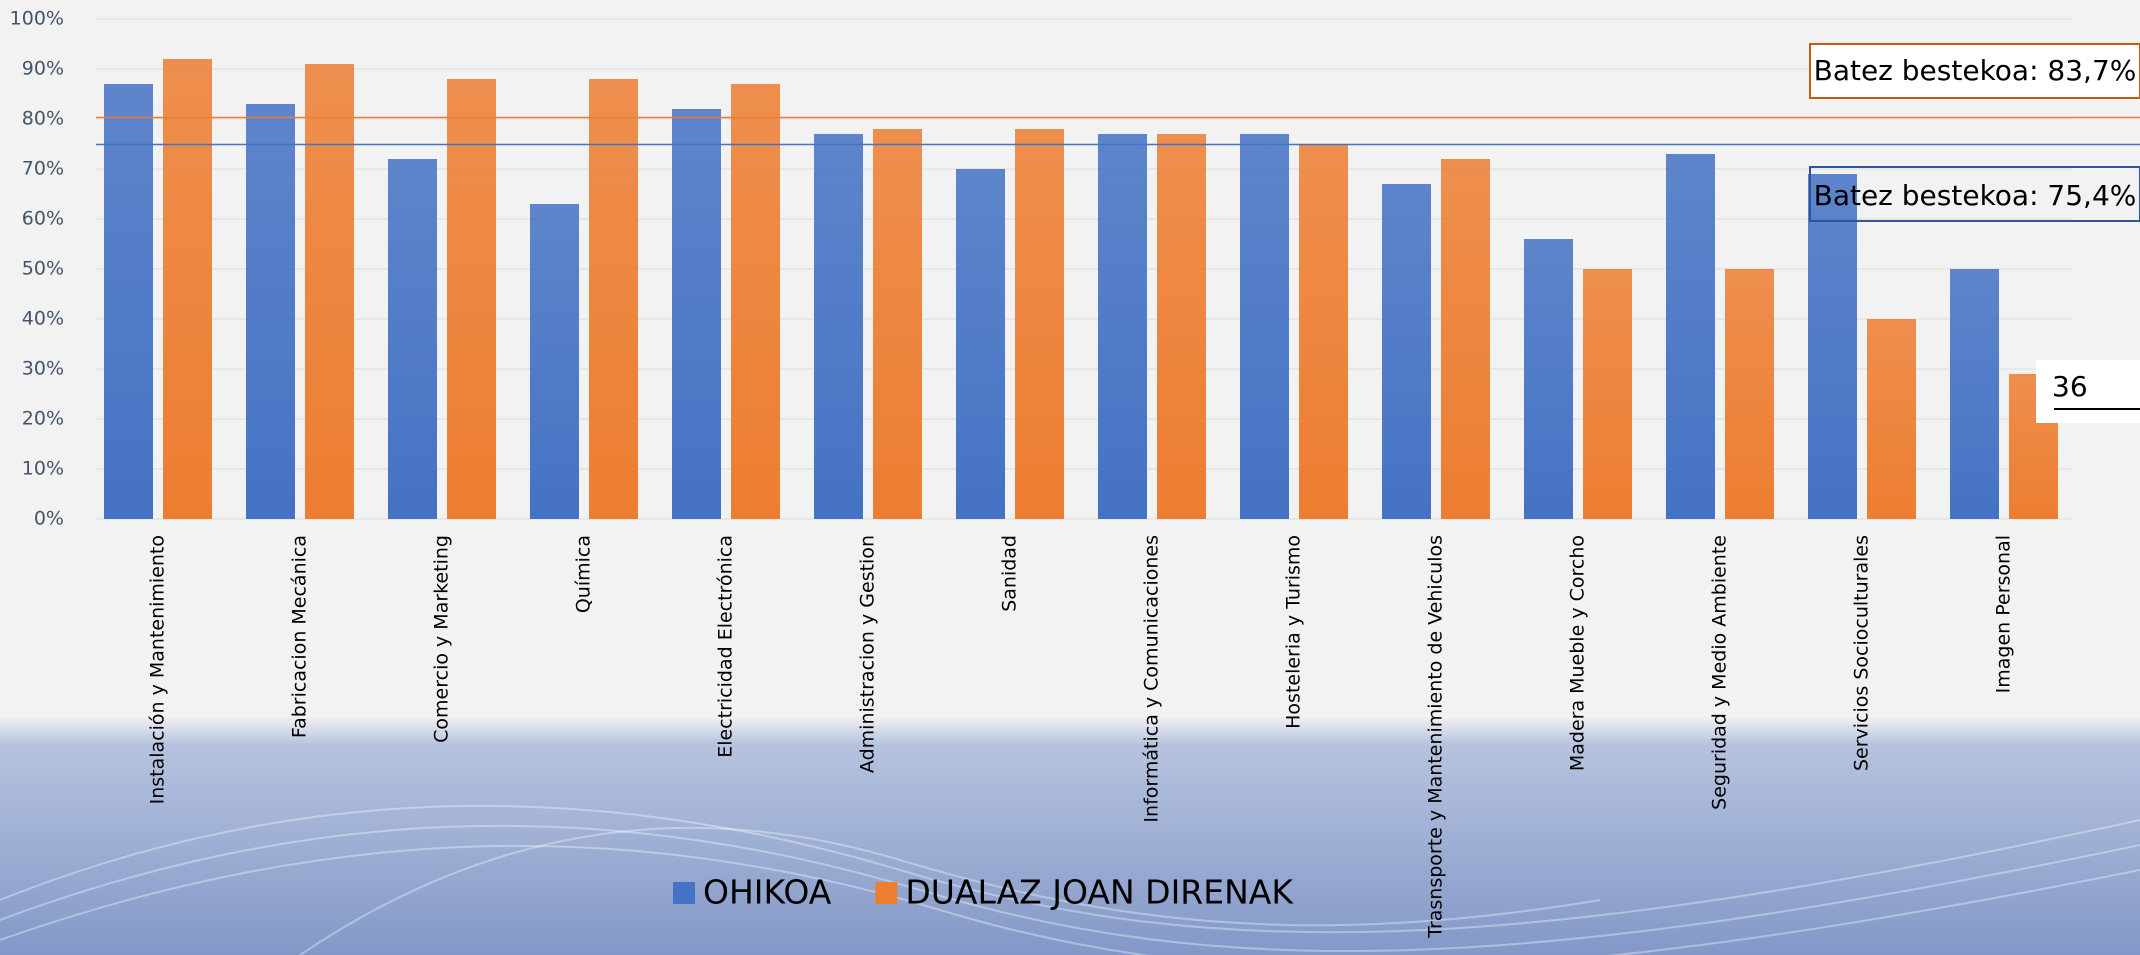  Describe the element at coordinates (1862, 653) in the screenshot. I see `x-tick-label: Servicios Socioculturales` at that location.